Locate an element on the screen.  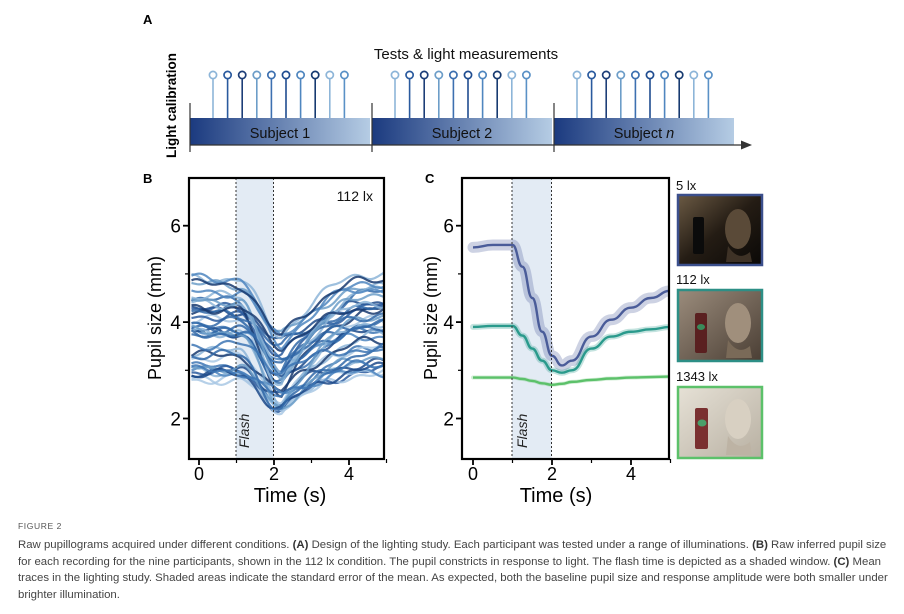
lux-annotation-b: 112 lx is located at coordinates (355, 196).